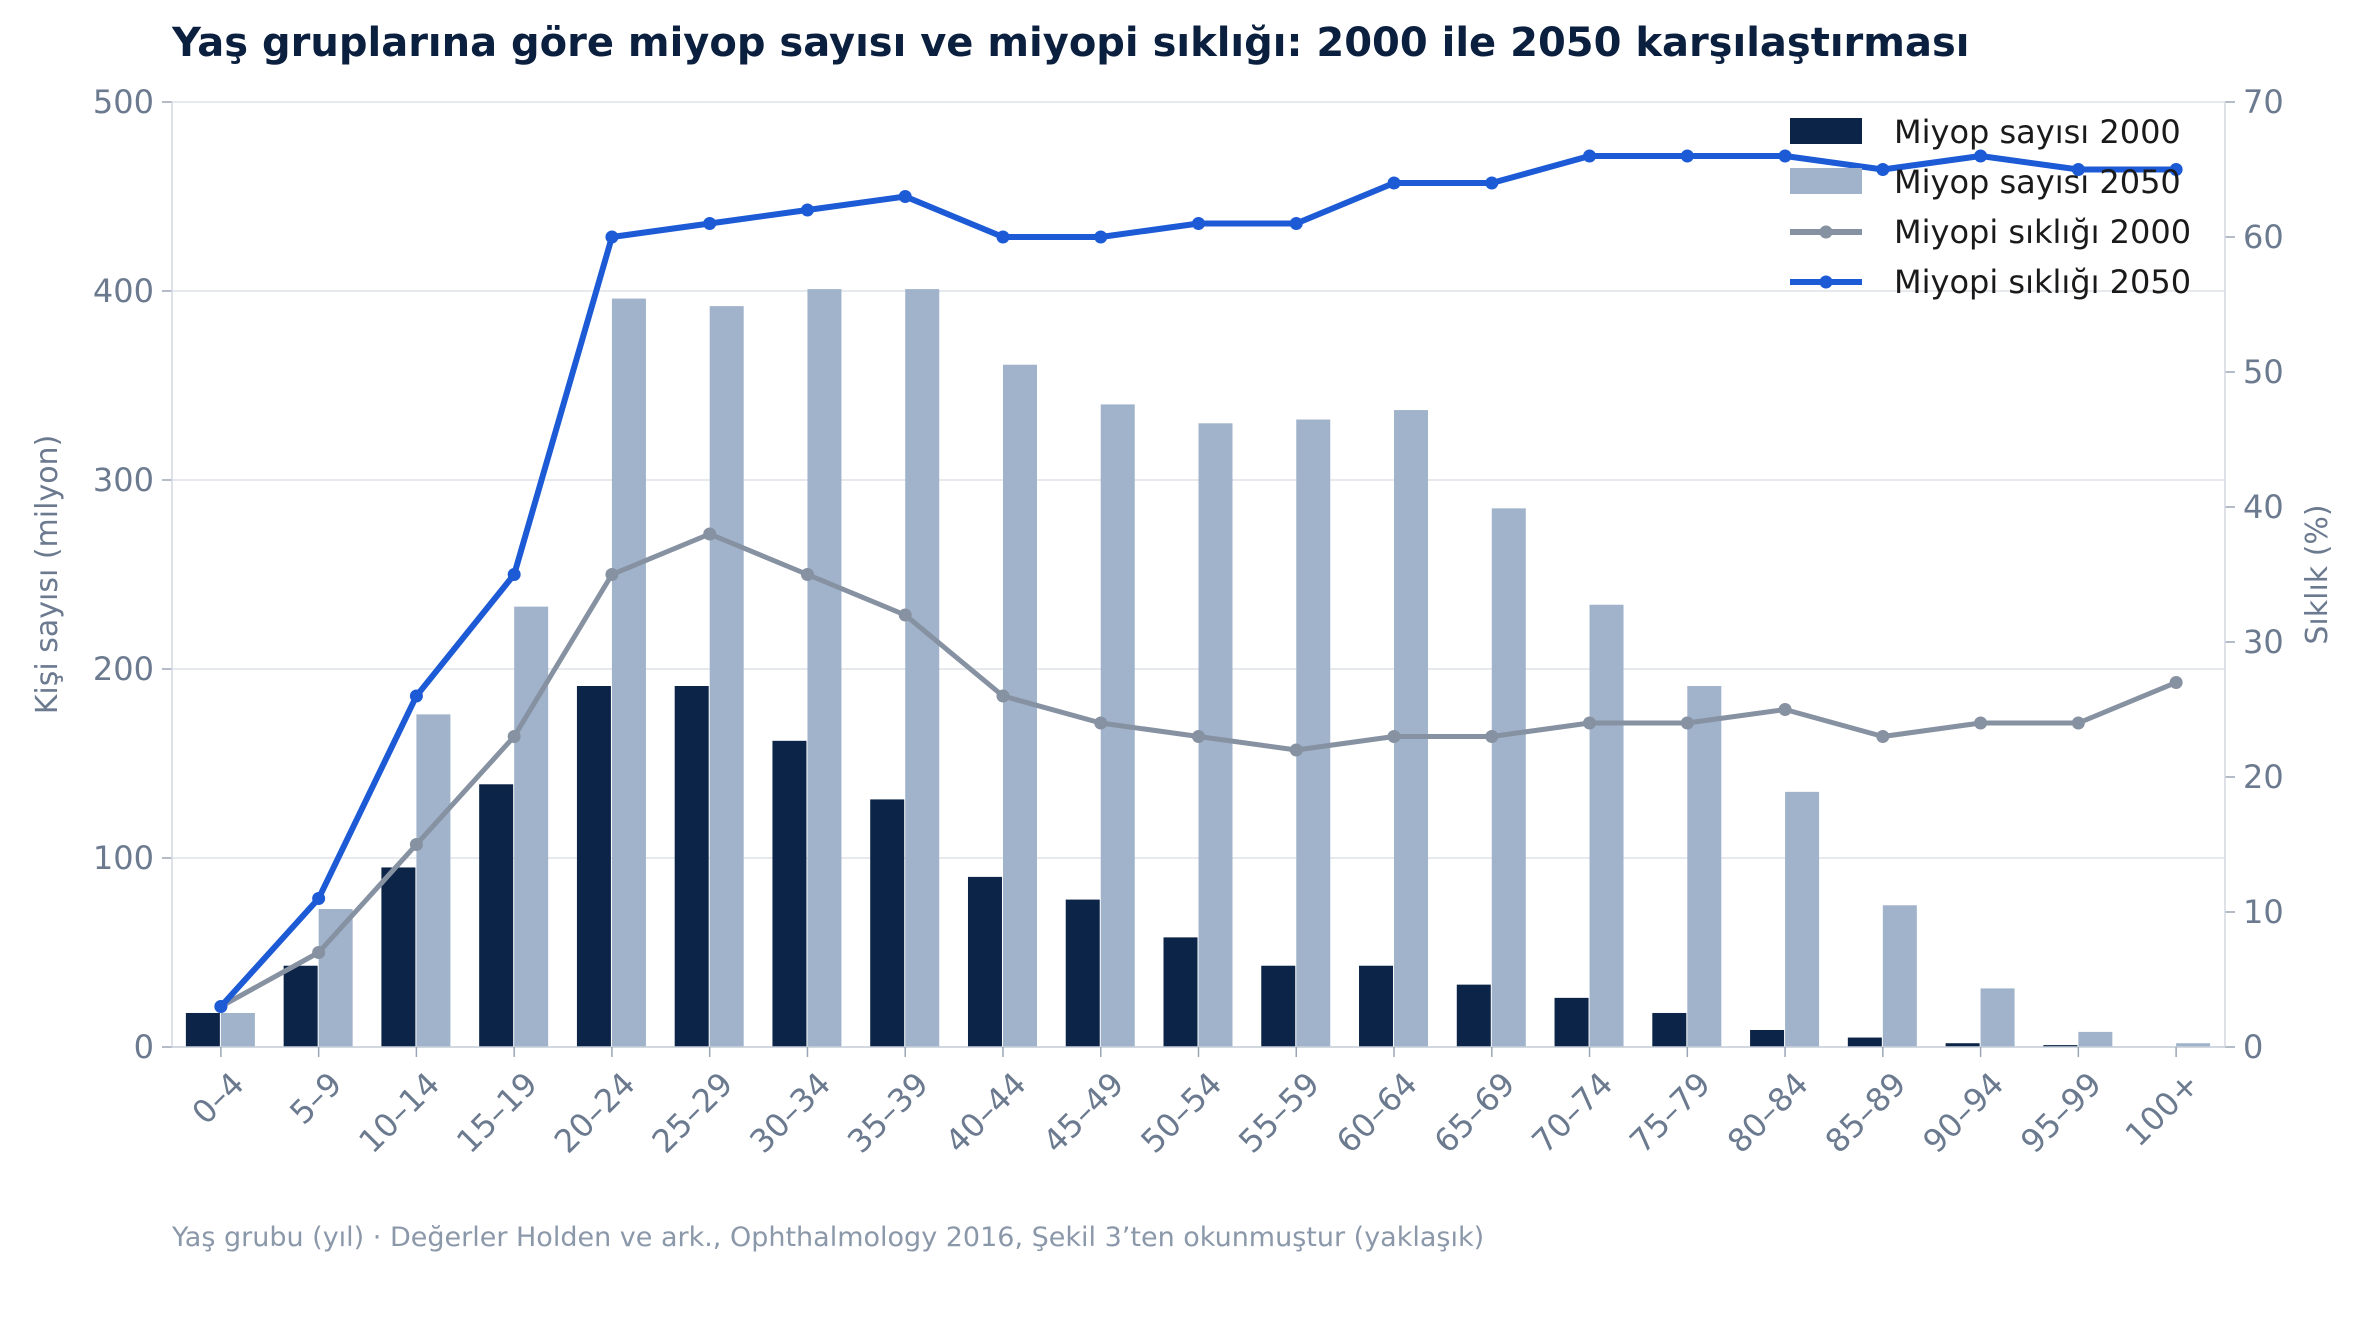 The image size is (2360, 1320). Describe the element at coordinates (2042, 282) in the screenshot. I see `legend-label: Miyopi sıklığı 2050` at that location.